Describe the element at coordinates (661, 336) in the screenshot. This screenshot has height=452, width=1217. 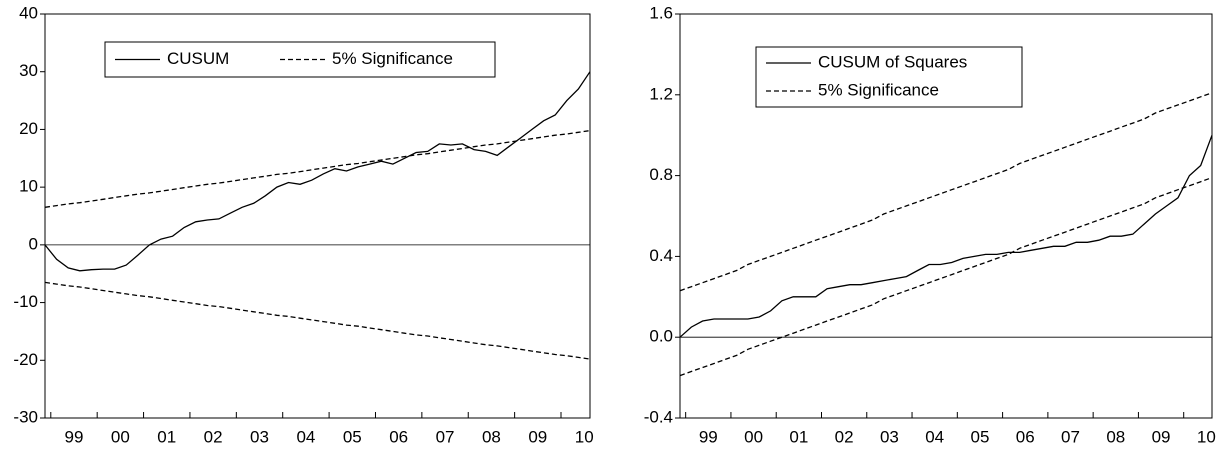
I see `y-tick-label: 0.0` at that location.